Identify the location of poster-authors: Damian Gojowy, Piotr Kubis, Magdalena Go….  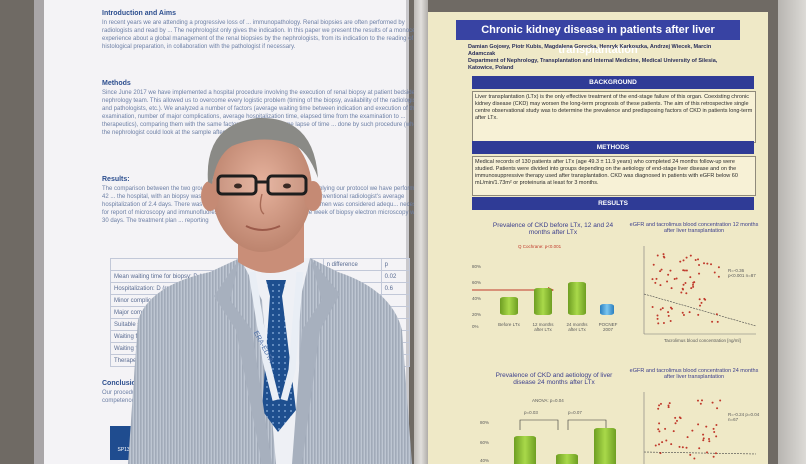
(598, 58).